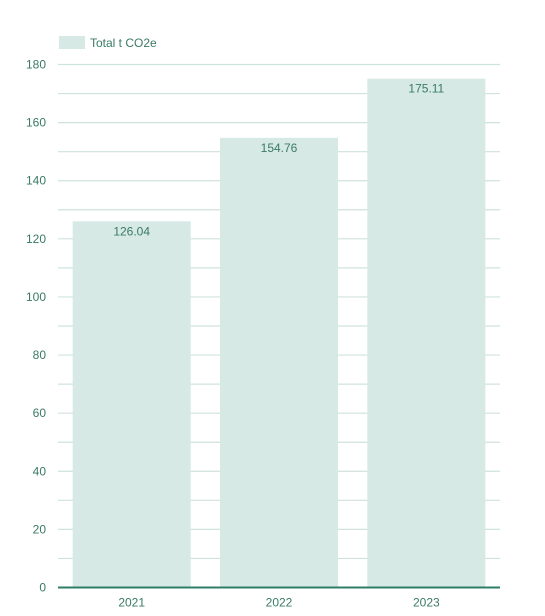 This screenshot has width=545, height=616. What do you see at coordinates (36, 65) in the screenshot?
I see `y-tick-label: 180` at bounding box center [36, 65].